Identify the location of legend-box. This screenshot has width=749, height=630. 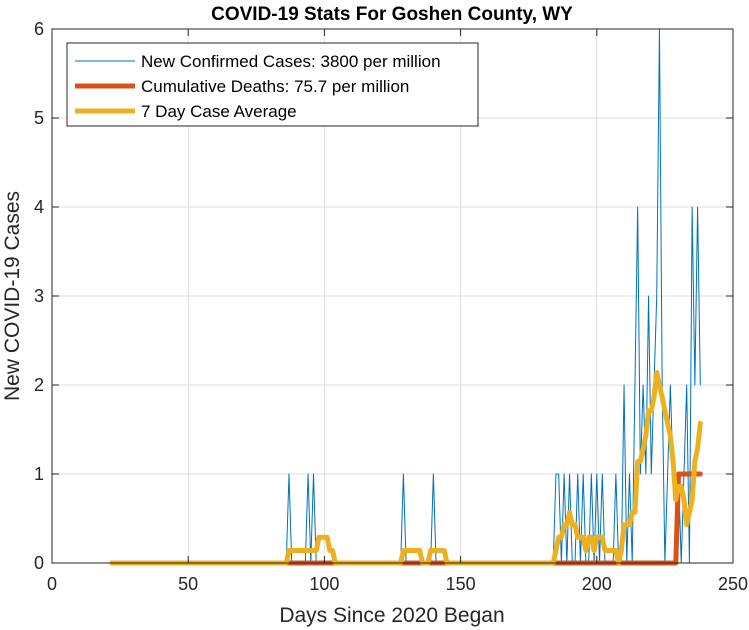
(272, 84).